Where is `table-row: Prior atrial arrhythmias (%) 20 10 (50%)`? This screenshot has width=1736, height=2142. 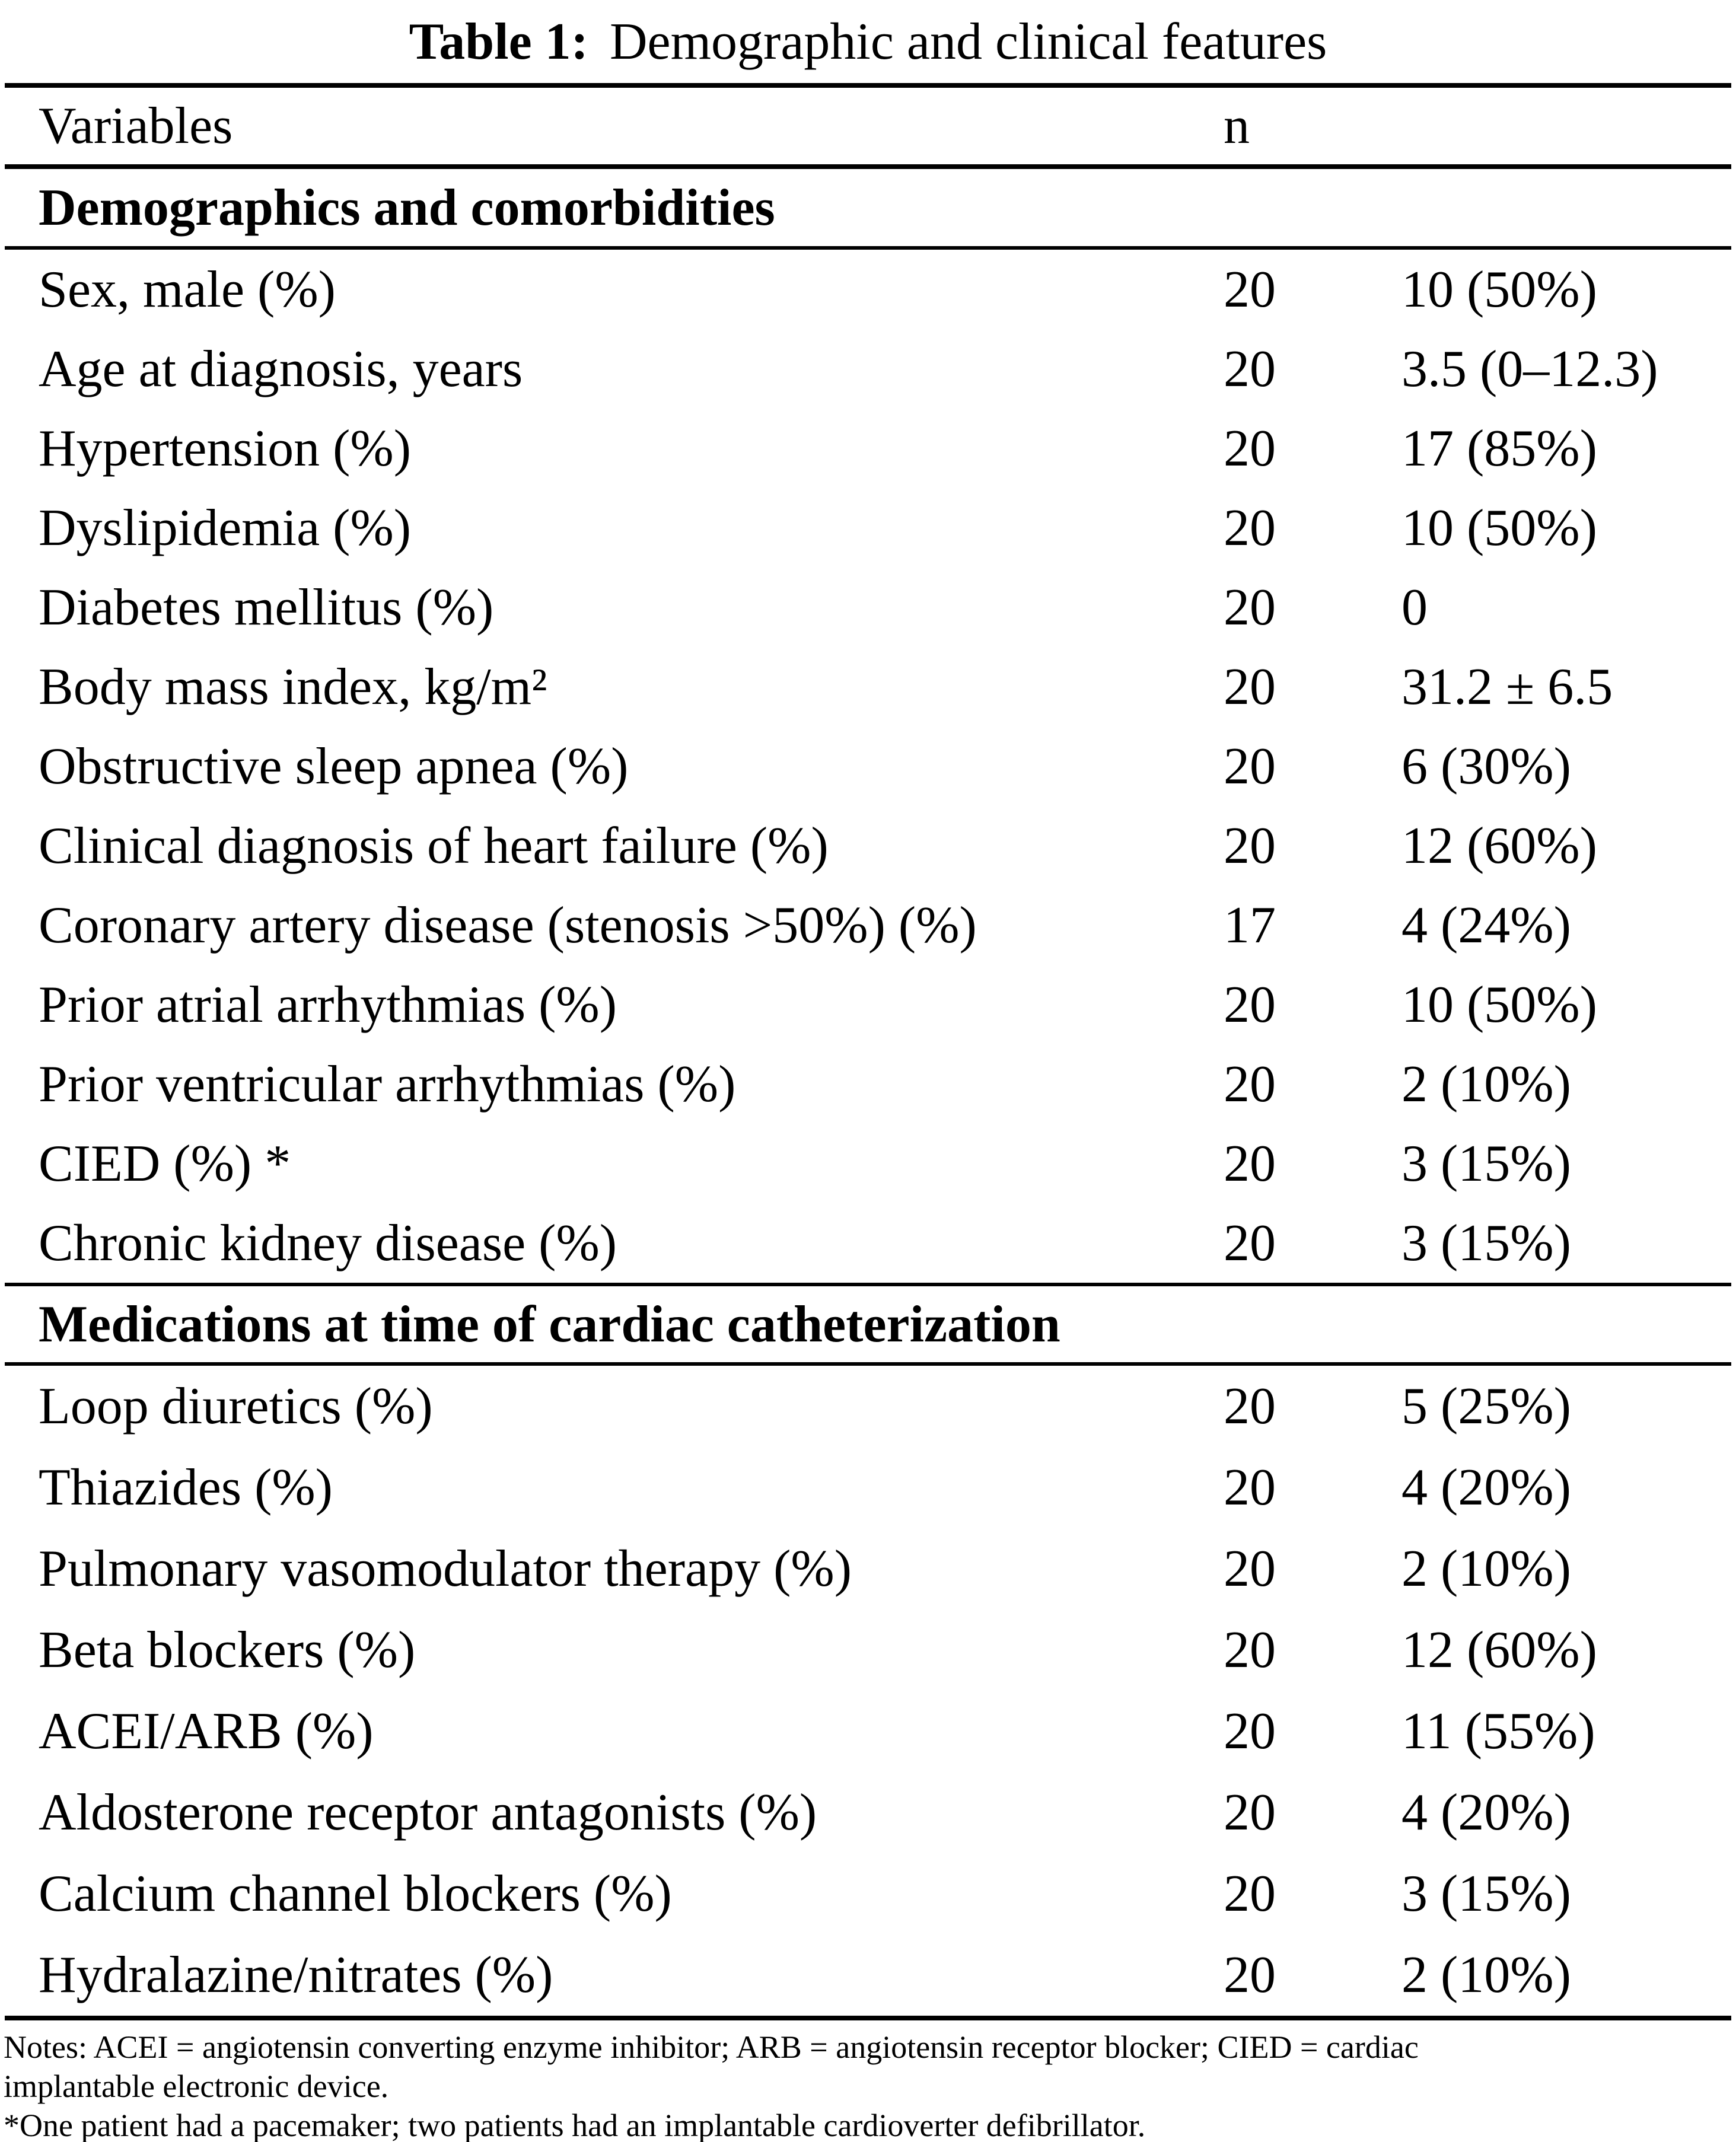
table-row: Prior atrial arrhythmias (%) 20 10 (50%) is located at coordinates (868, 1004).